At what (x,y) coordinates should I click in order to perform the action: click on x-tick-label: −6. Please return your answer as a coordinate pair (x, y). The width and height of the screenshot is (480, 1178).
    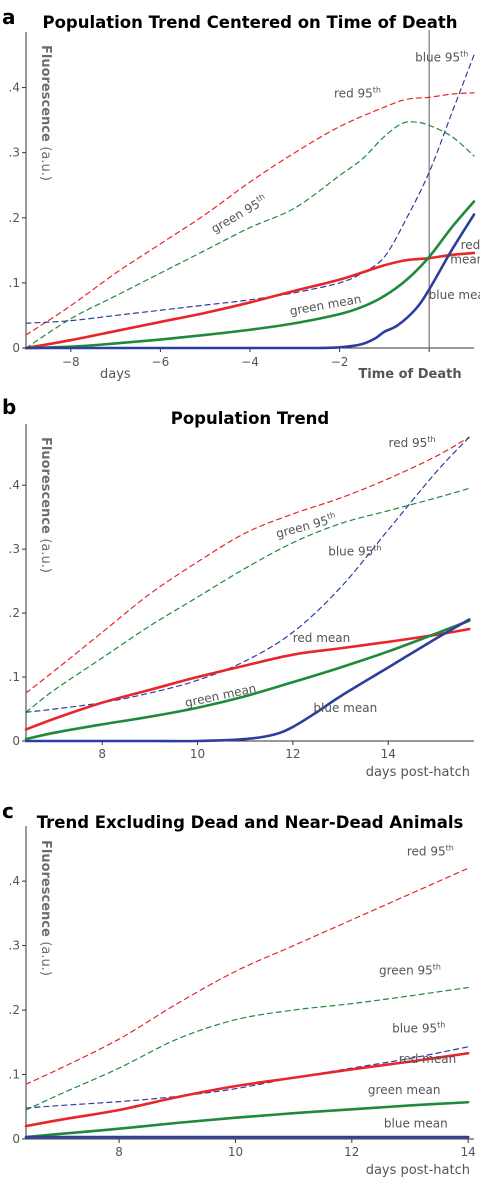
    Looking at the image, I should click on (161, 362).